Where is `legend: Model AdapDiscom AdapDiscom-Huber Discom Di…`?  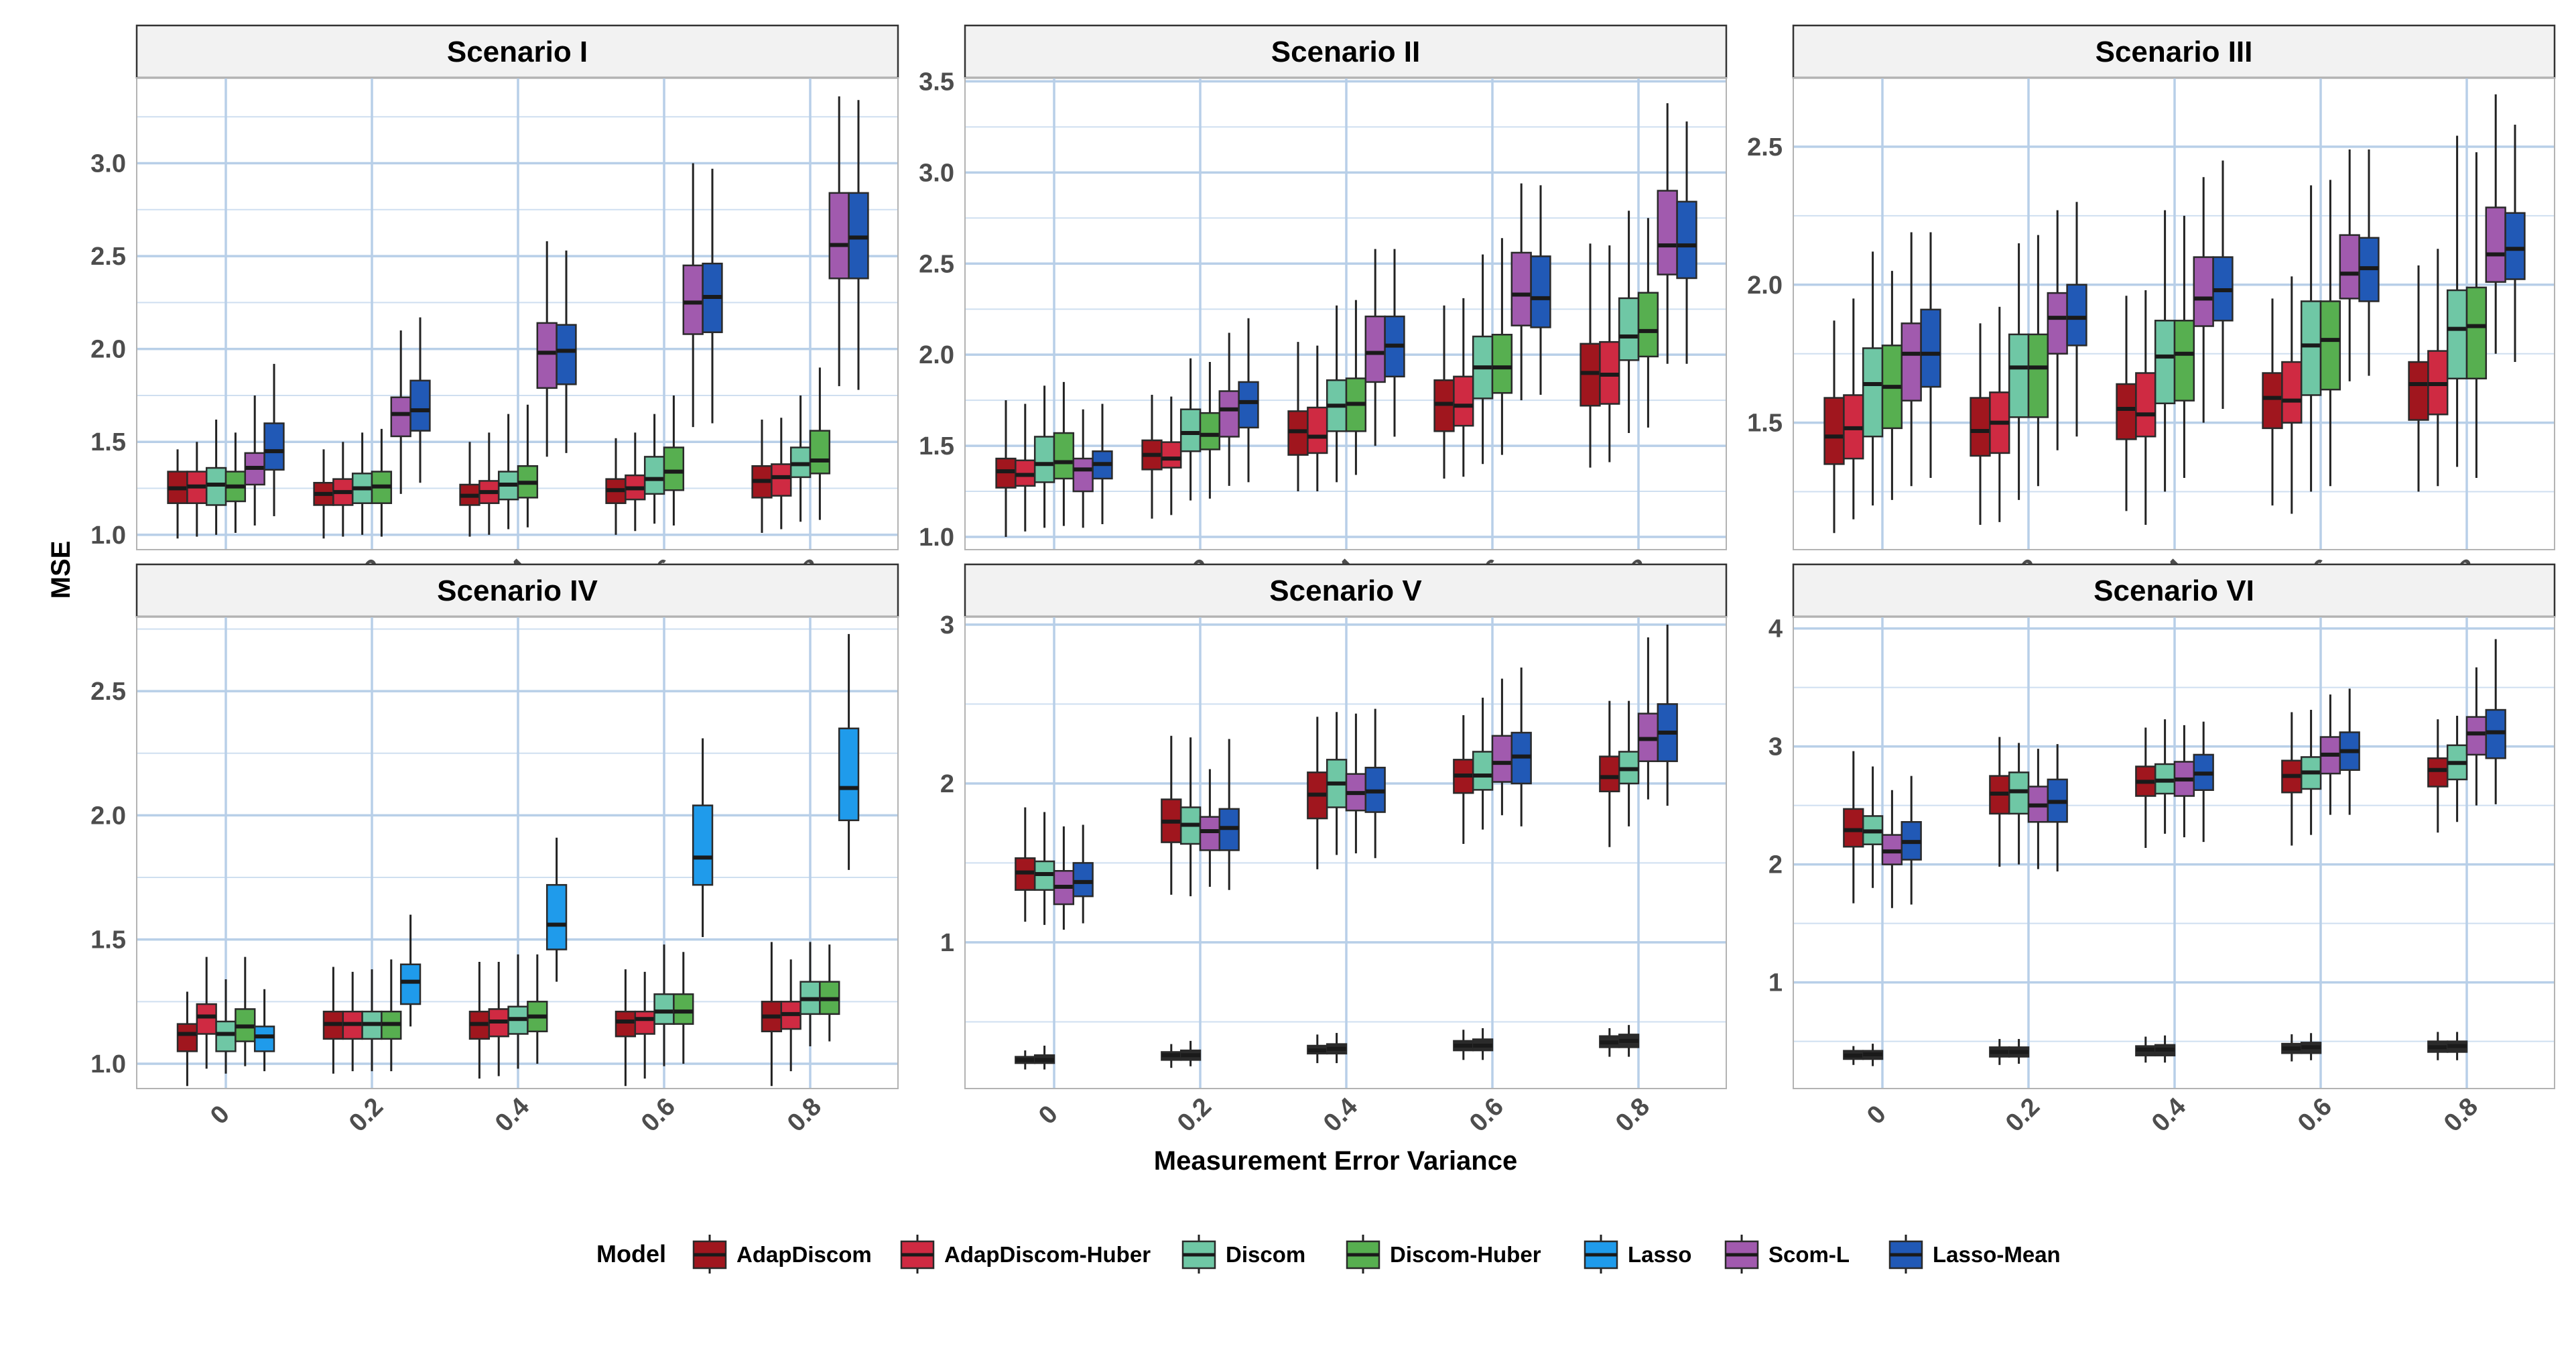 legend: Model AdapDiscom AdapDiscom-Huber Discom Di… is located at coordinates (1328, 1254).